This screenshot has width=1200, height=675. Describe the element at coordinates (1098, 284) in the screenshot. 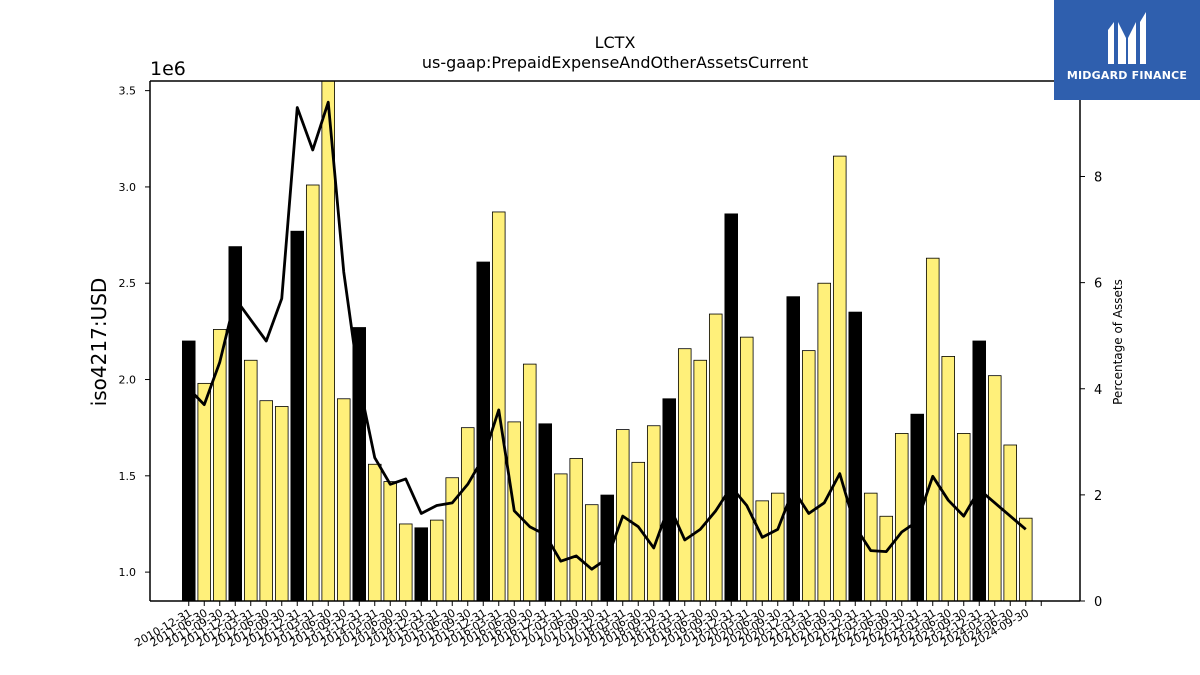

I see `y2-tick-label: 6` at that location.